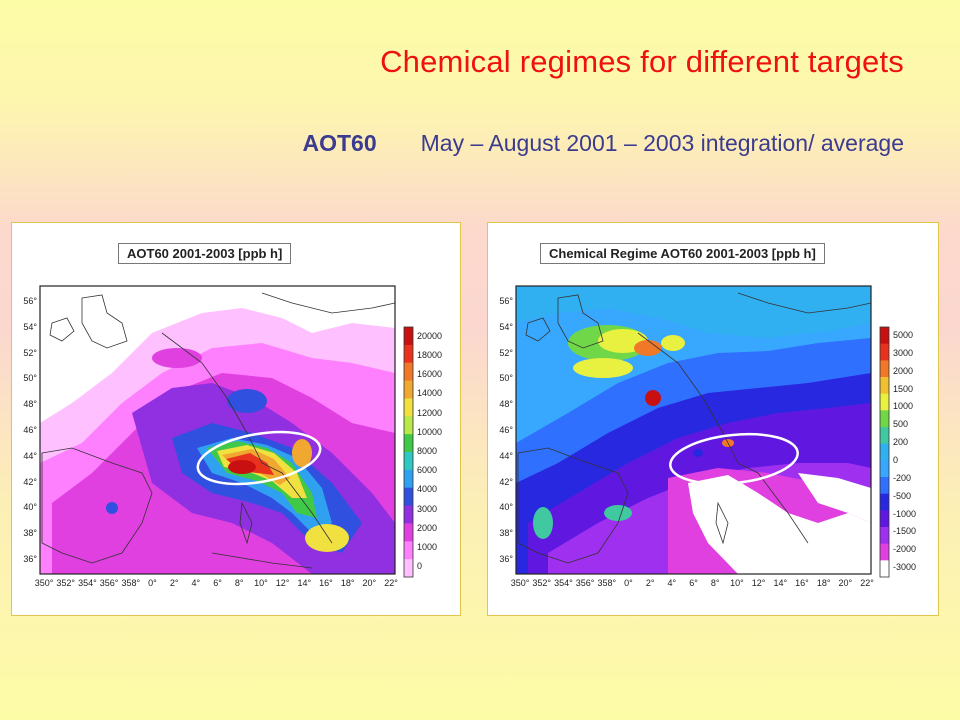 The image size is (960, 720). What do you see at coordinates (430, 374) in the screenshot?
I see `colorbar-label: 16000` at bounding box center [430, 374].